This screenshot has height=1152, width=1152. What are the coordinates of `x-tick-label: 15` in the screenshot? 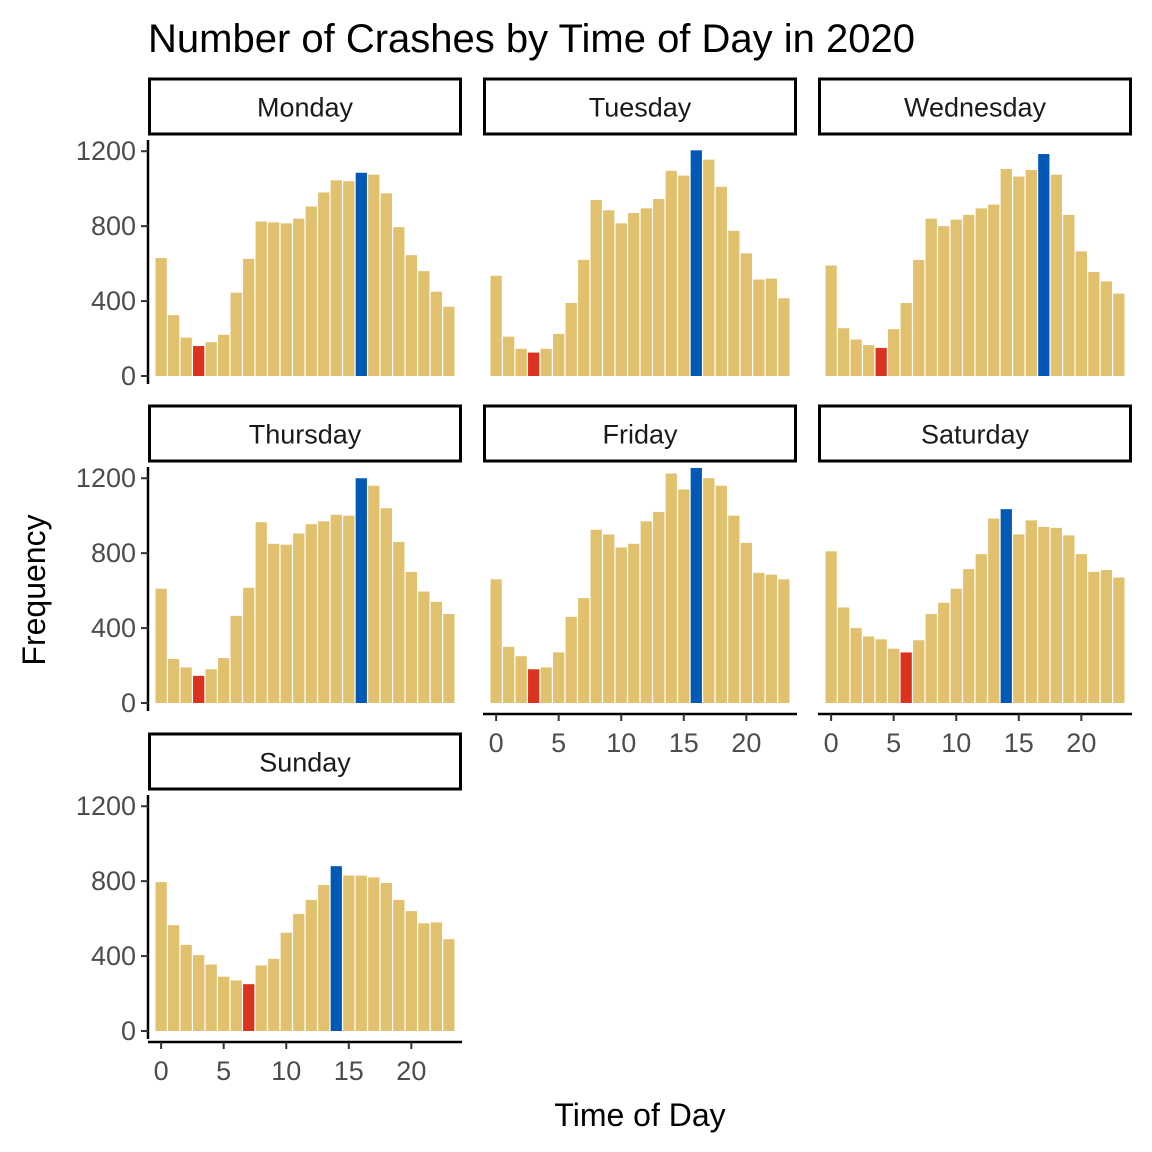 It's located at (1019, 743).